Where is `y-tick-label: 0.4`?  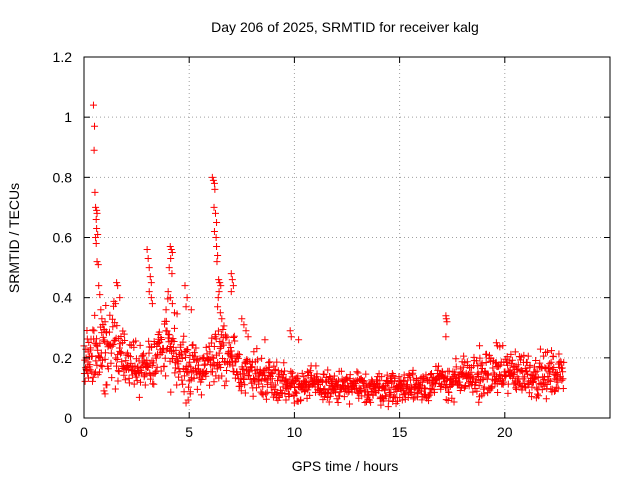 y-tick-label: 0.4 is located at coordinates (63, 298).